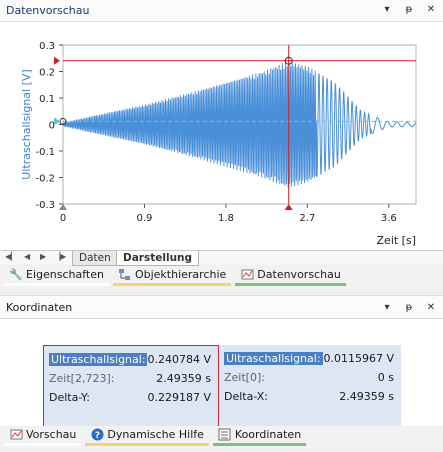  I want to click on tab-objekthierarchie: Objekthierarchie, so click(172, 276).